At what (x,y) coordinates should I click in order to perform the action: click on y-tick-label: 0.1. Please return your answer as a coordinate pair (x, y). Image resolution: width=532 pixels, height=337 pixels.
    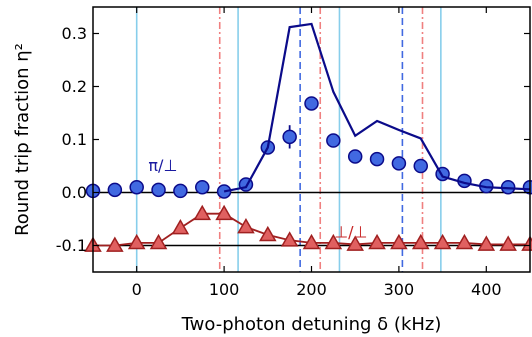
    Looking at the image, I should click on (74, 139).